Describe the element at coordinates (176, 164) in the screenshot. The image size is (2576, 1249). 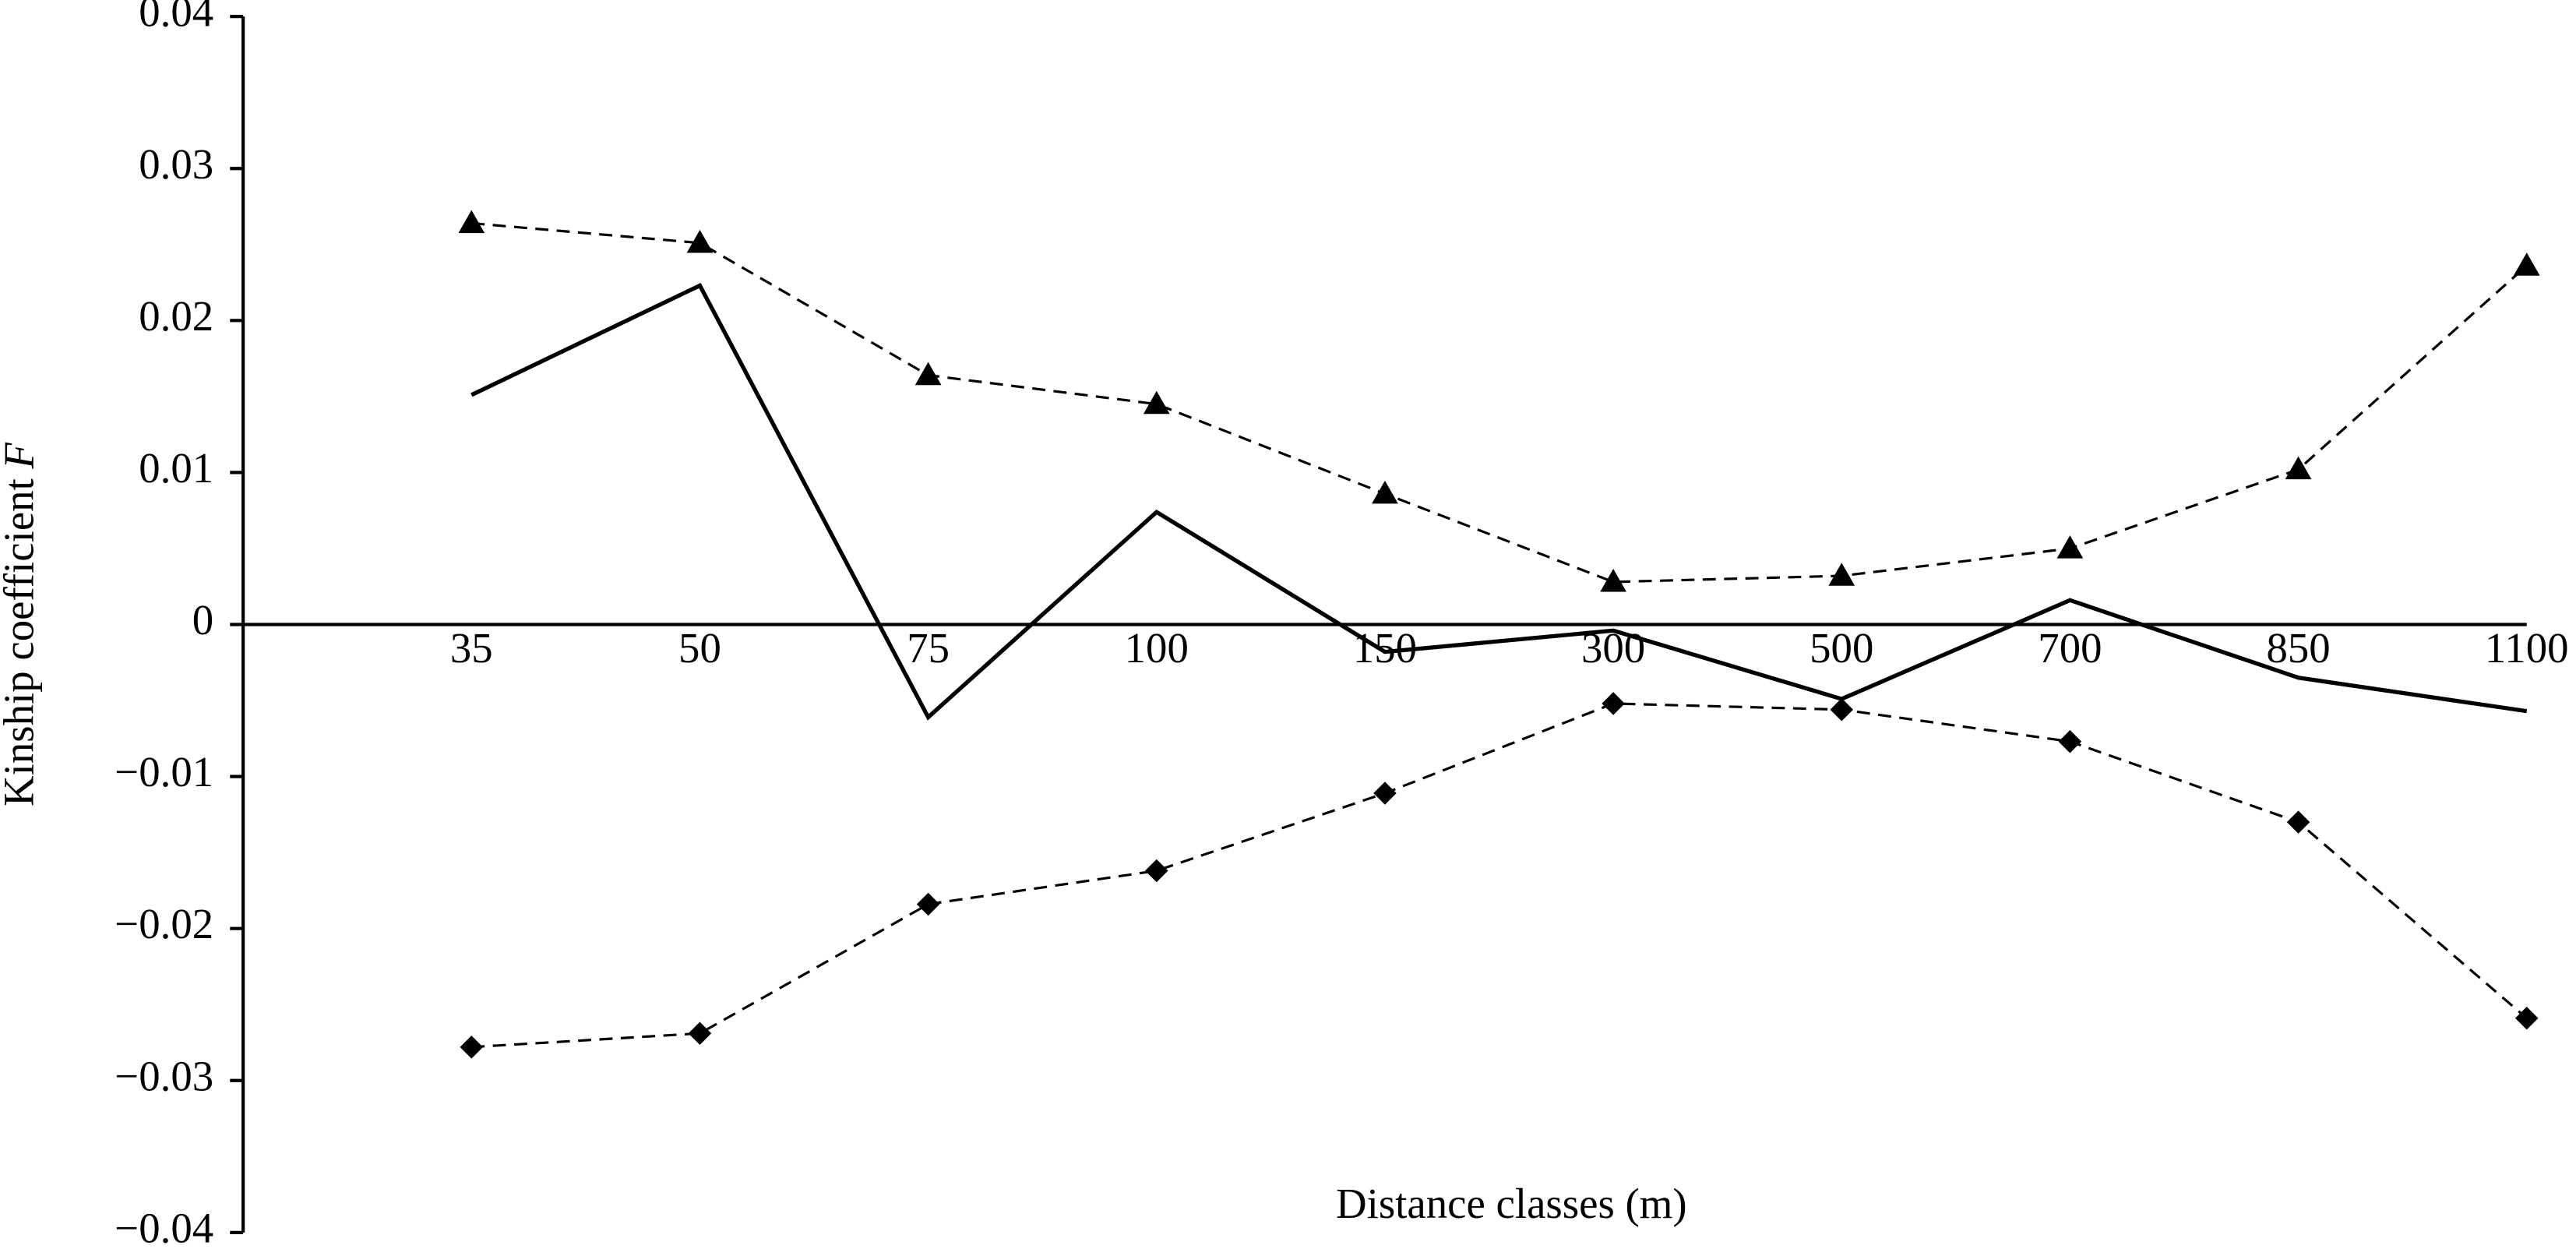
I see `y-tick-label: 0.03` at that location.